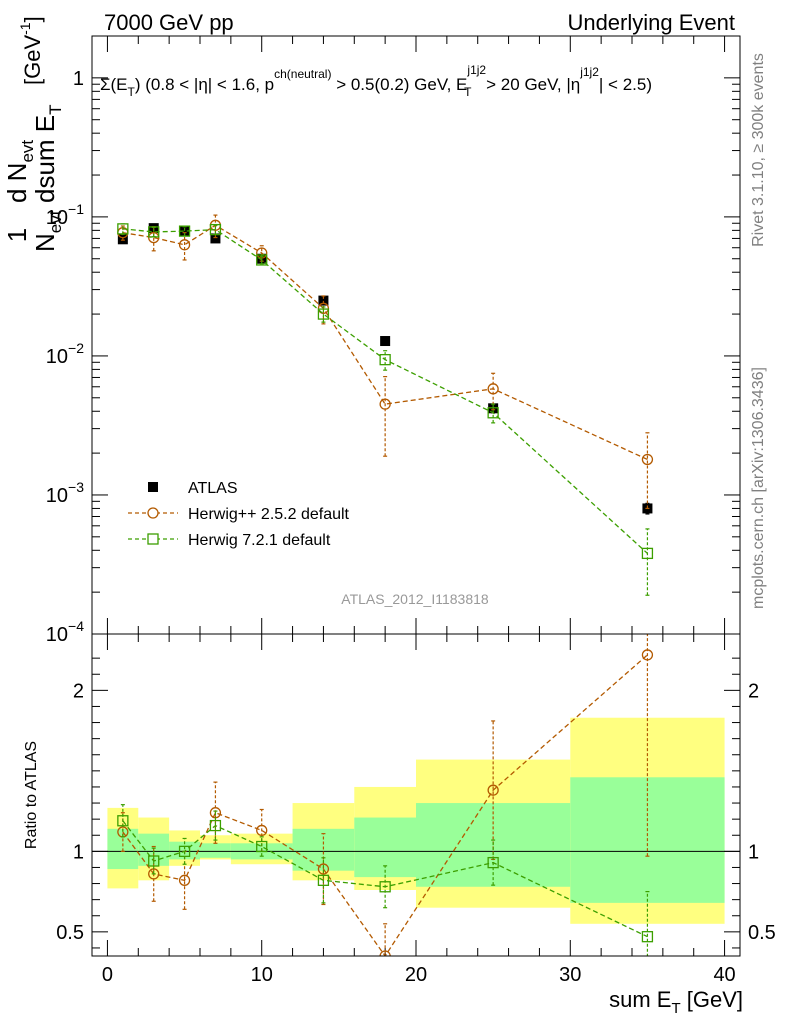 The height and width of the screenshot is (1024, 786). Describe the element at coordinates (415, 599) in the screenshot. I see `analysis-watermark: ATLAS_2012_I1183818` at that location.